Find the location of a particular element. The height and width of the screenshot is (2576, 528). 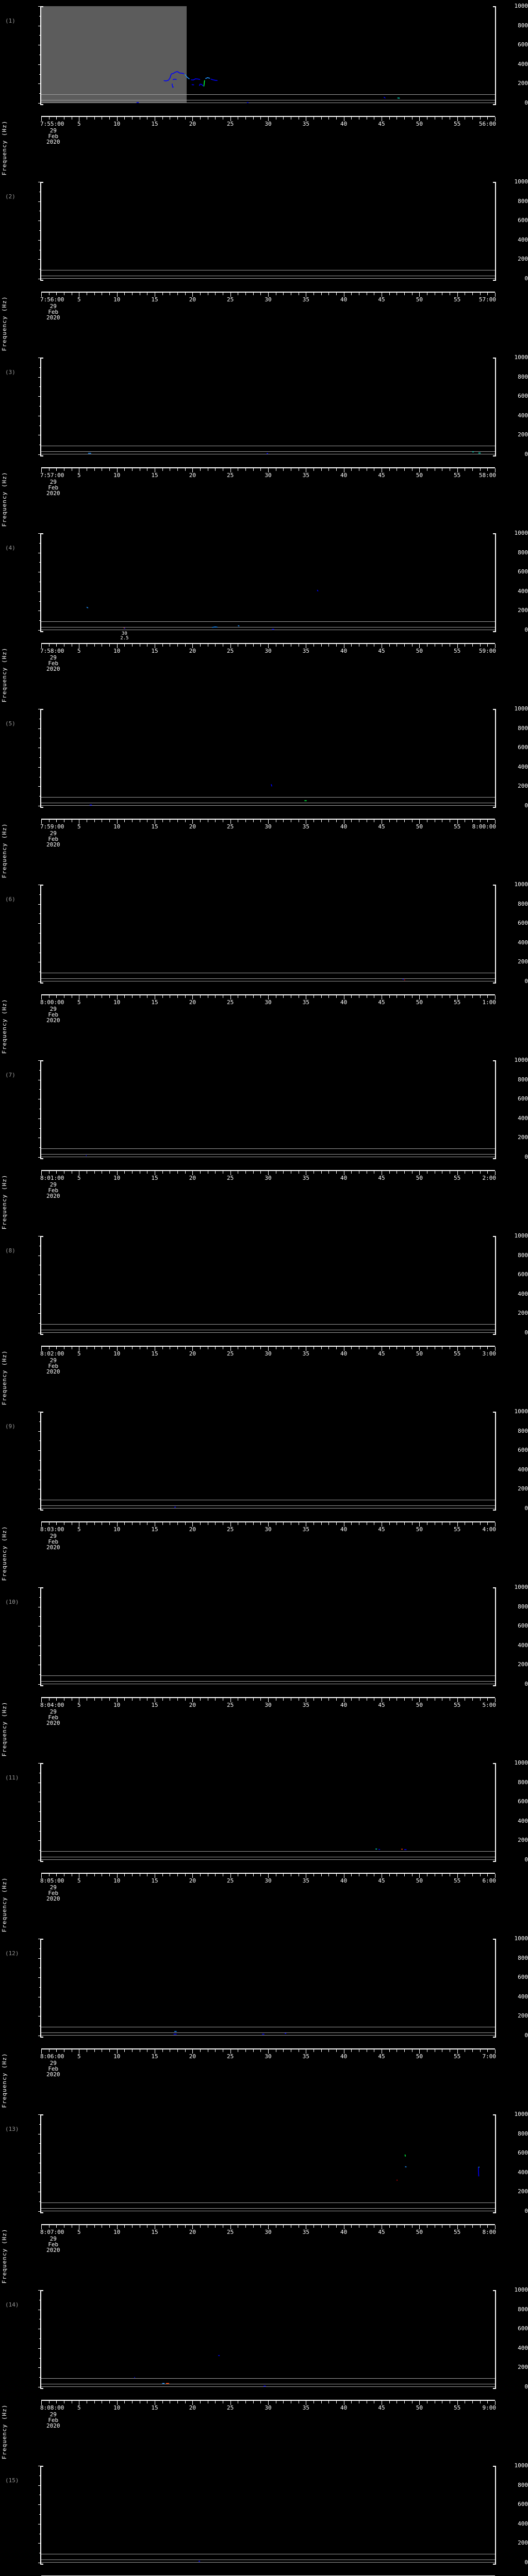

x-axis-tick-label: 20 is located at coordinates (193, 1178).